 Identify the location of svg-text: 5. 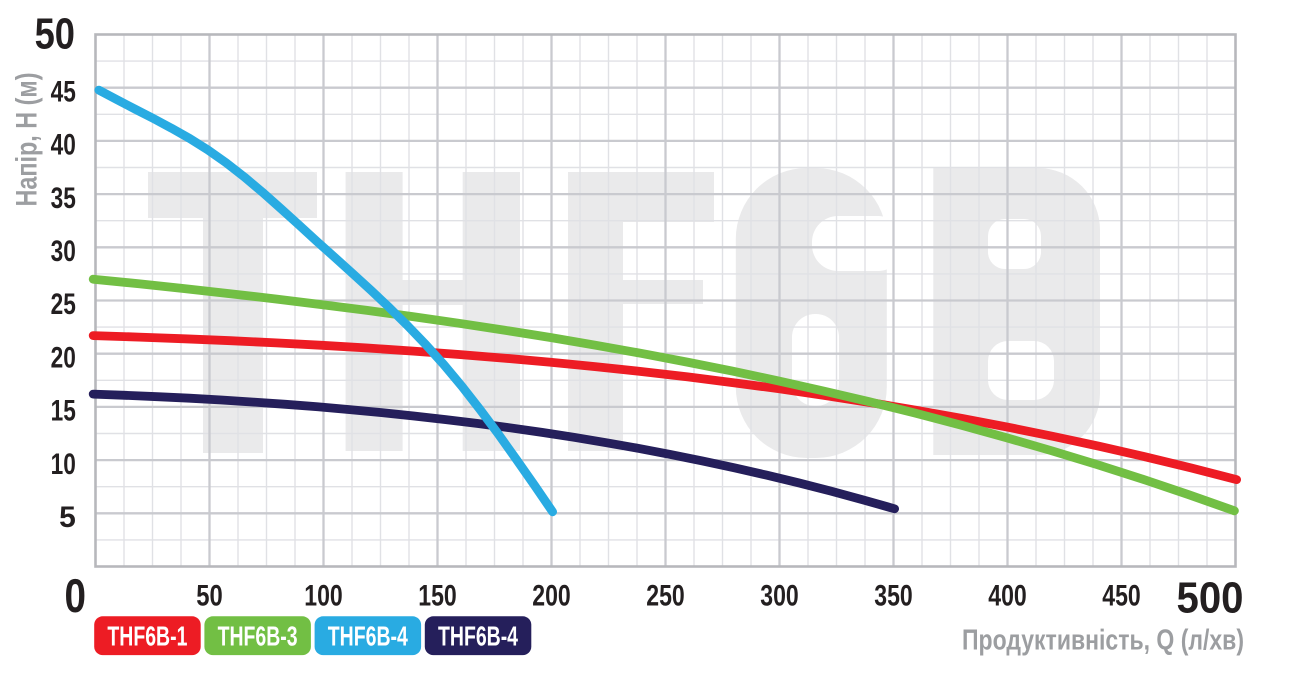
(67, 517).